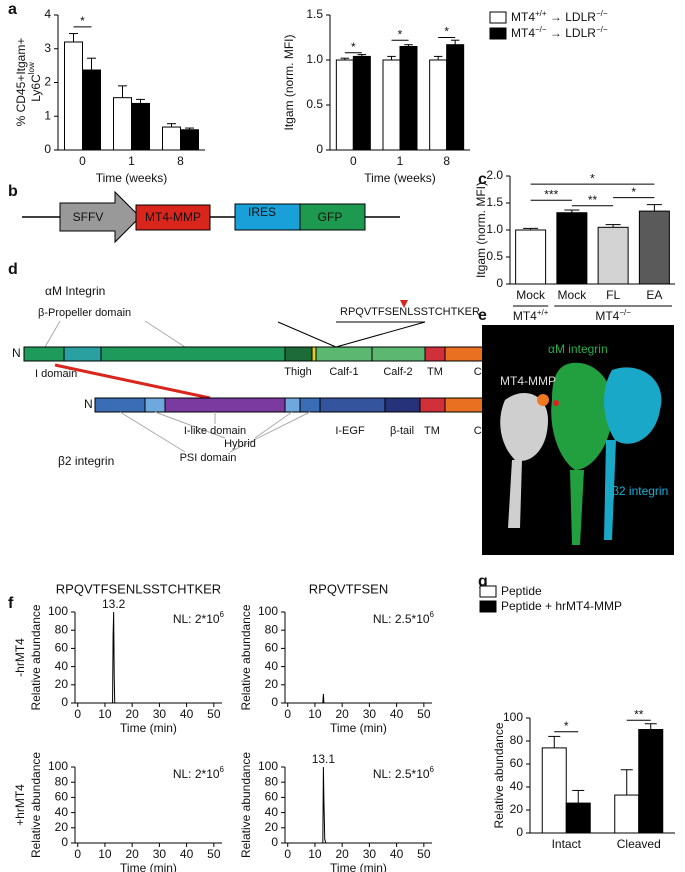 The image size is (685, 872). I want to click on superscript: +/+, so click(541, 13).